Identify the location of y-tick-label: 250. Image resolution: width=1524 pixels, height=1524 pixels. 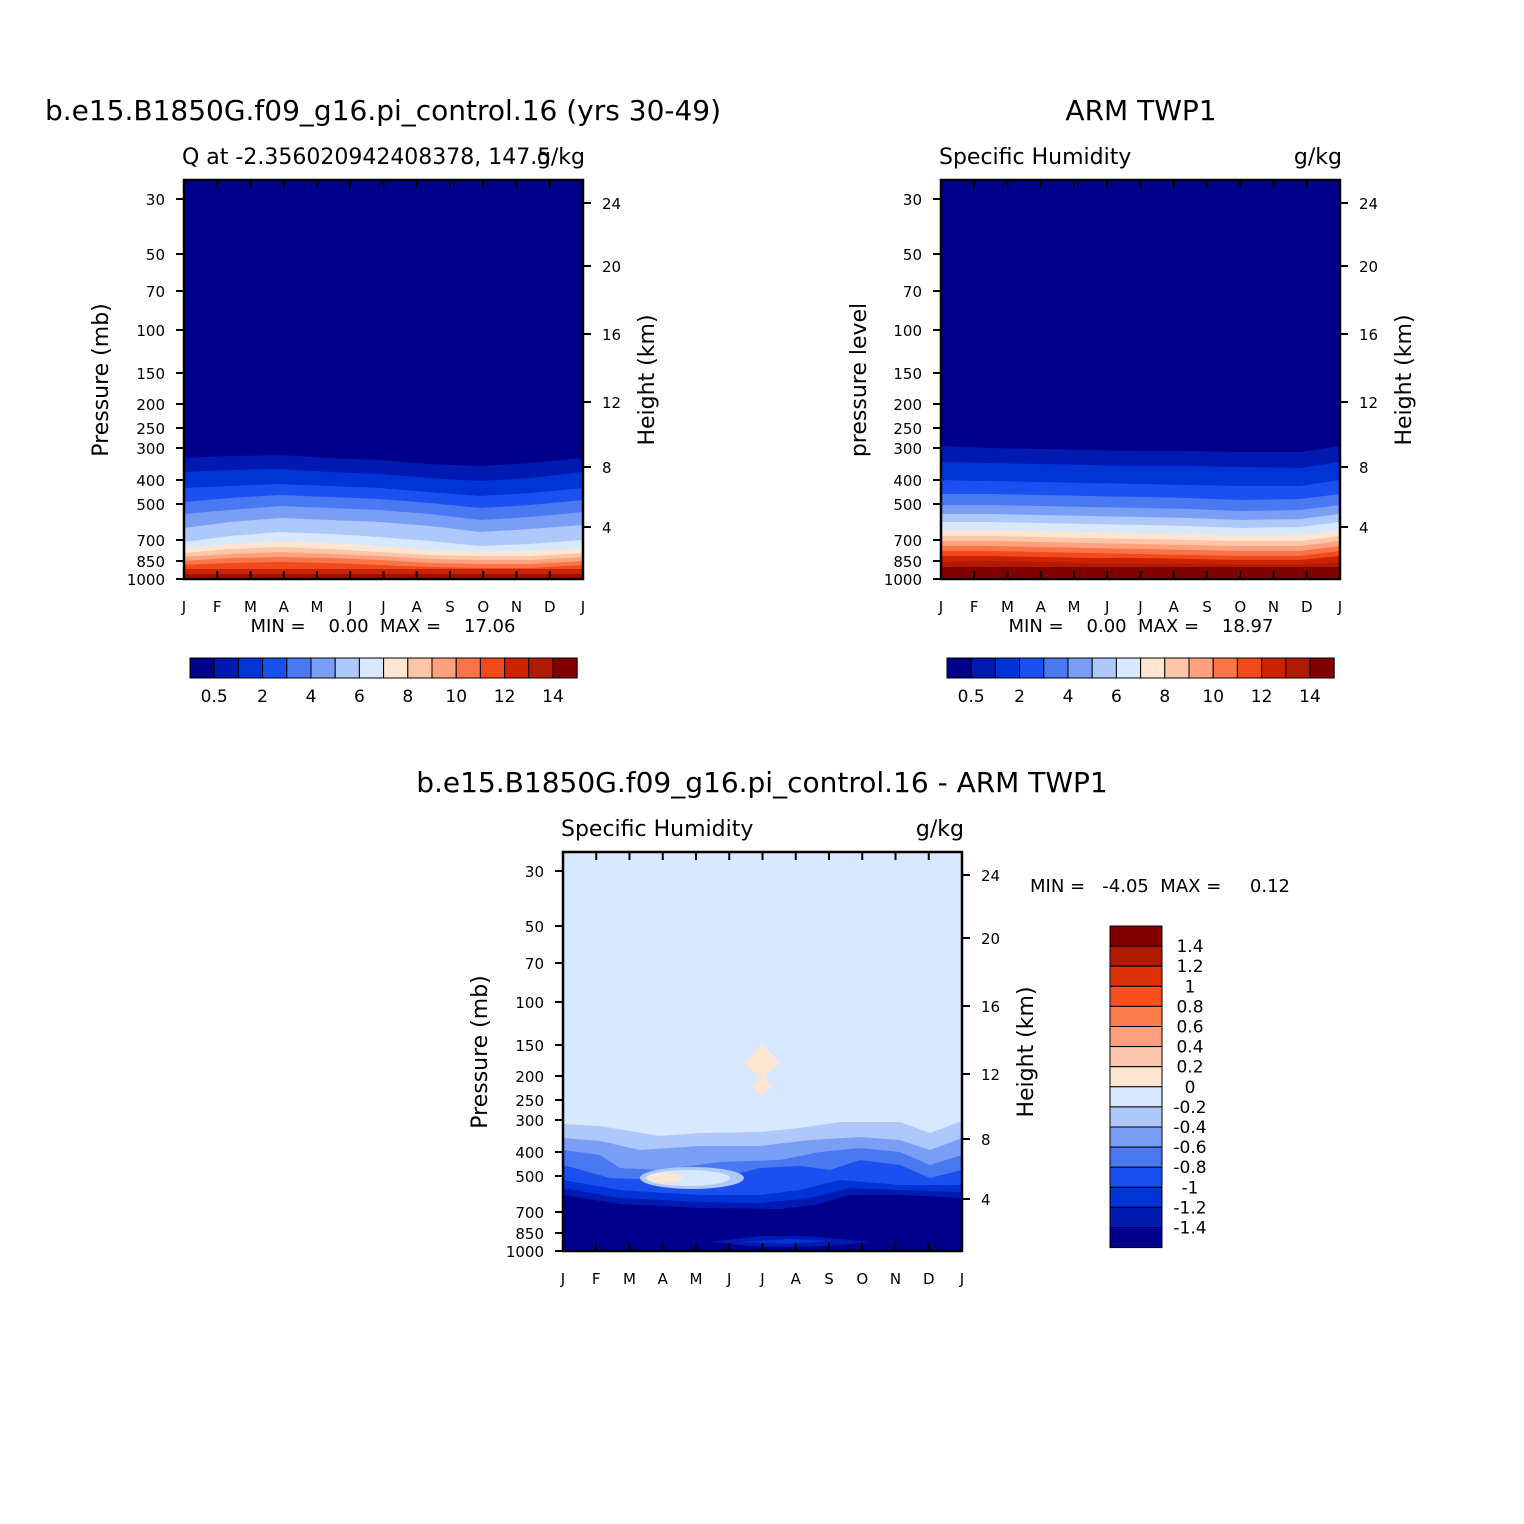
(529, 1101).